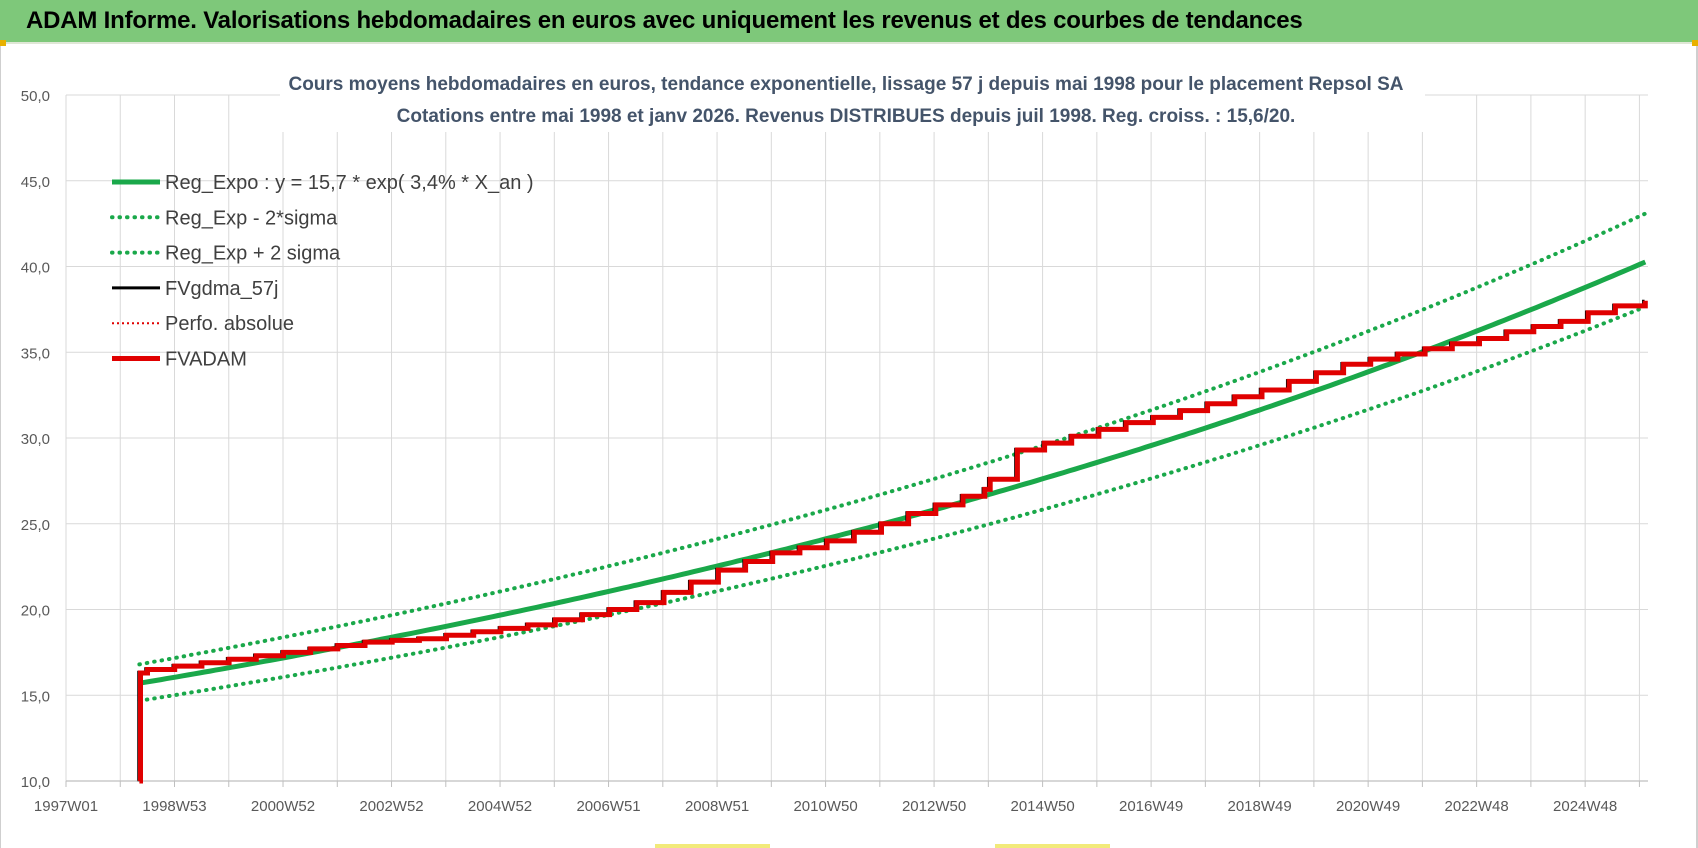 Image resolution: width=1698 pixels, height=848 pixels. I want to click on title-background, so click(852, 99).